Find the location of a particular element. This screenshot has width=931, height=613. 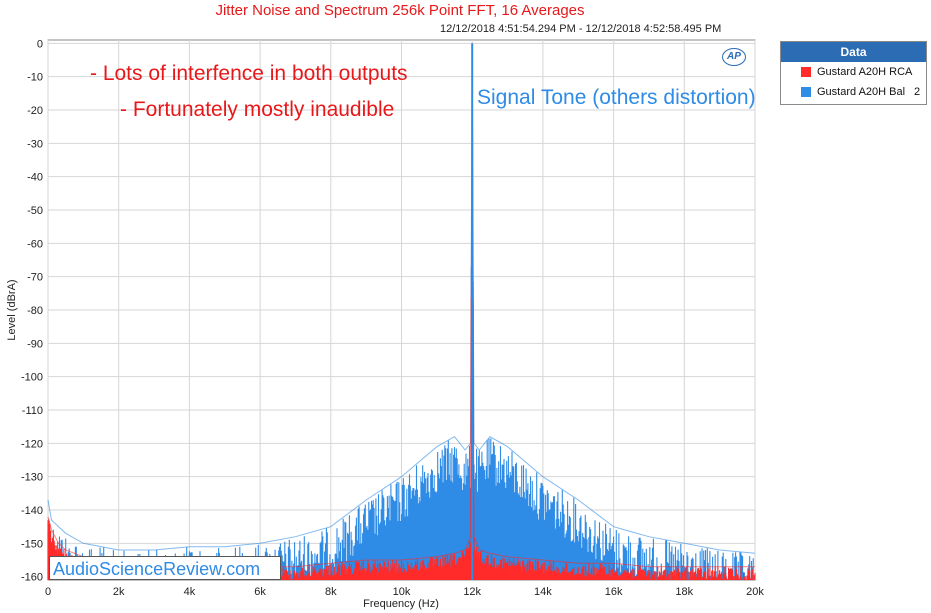

y-tick-label: -60 is located at coordinates (35, 244).